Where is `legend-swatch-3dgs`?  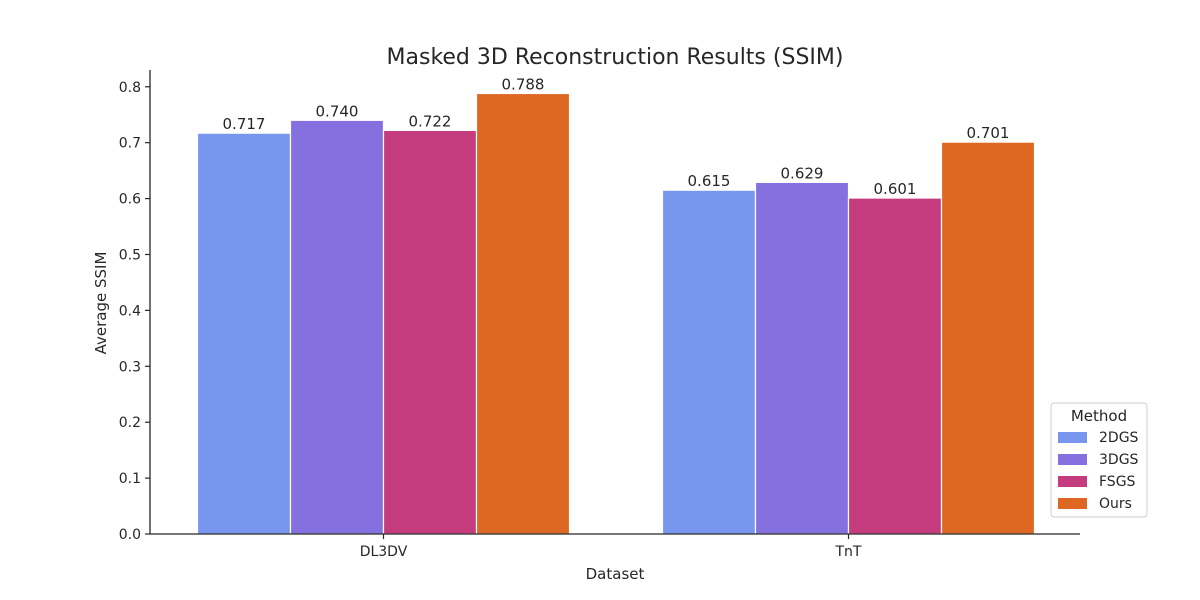
legend-swatch-3dgs is located at coordinates (1072, 459).